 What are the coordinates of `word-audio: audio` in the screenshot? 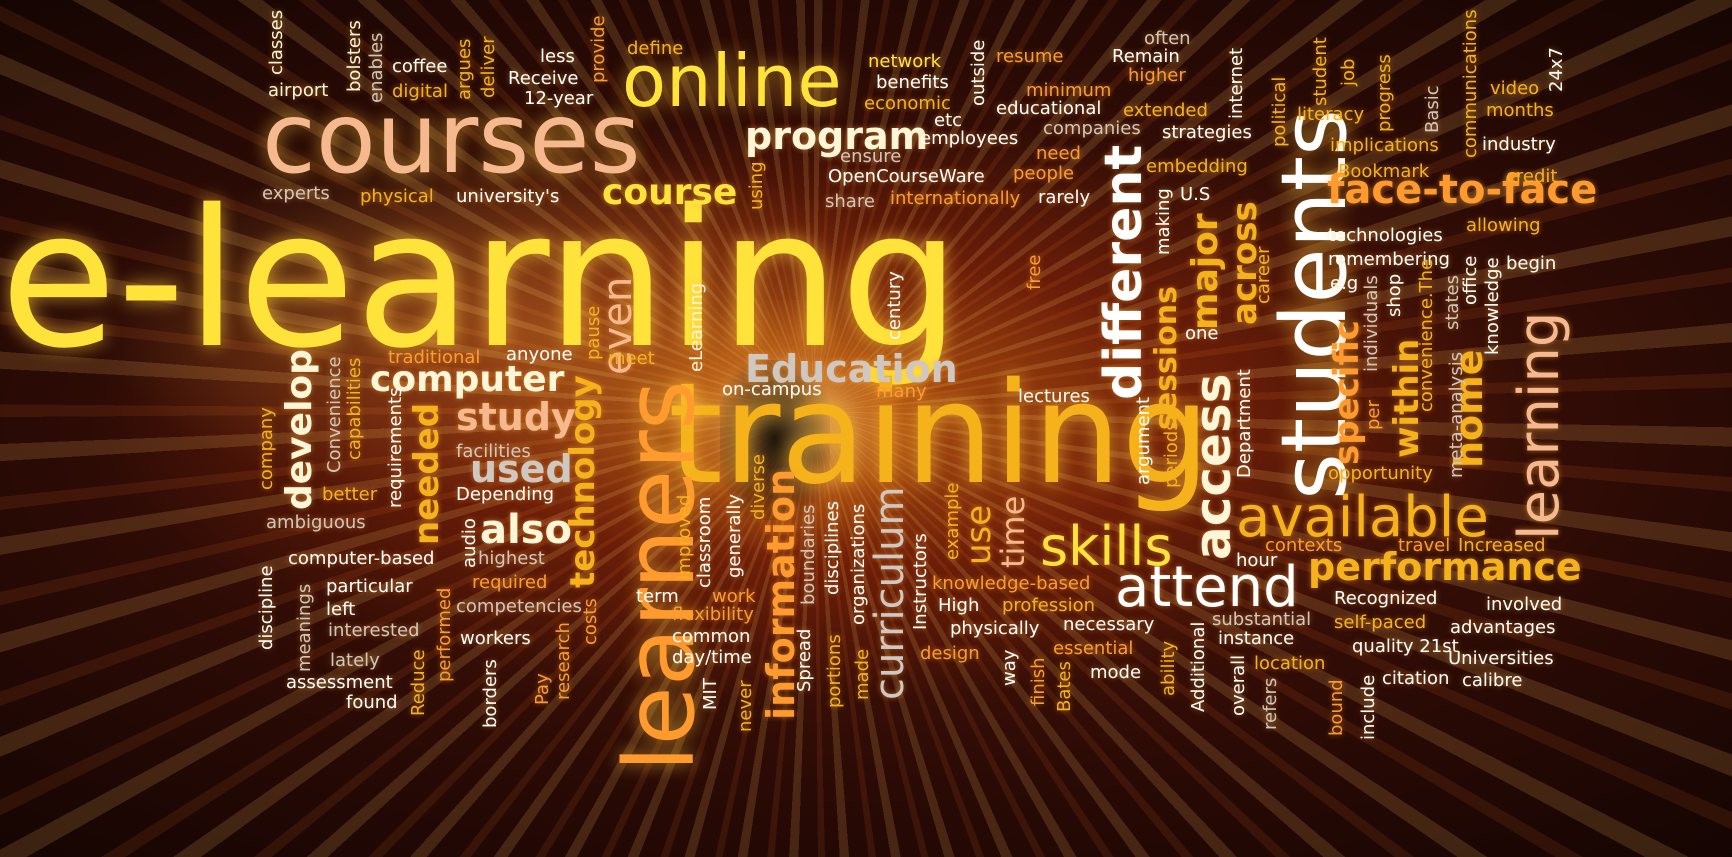 It's located at (469, 543).